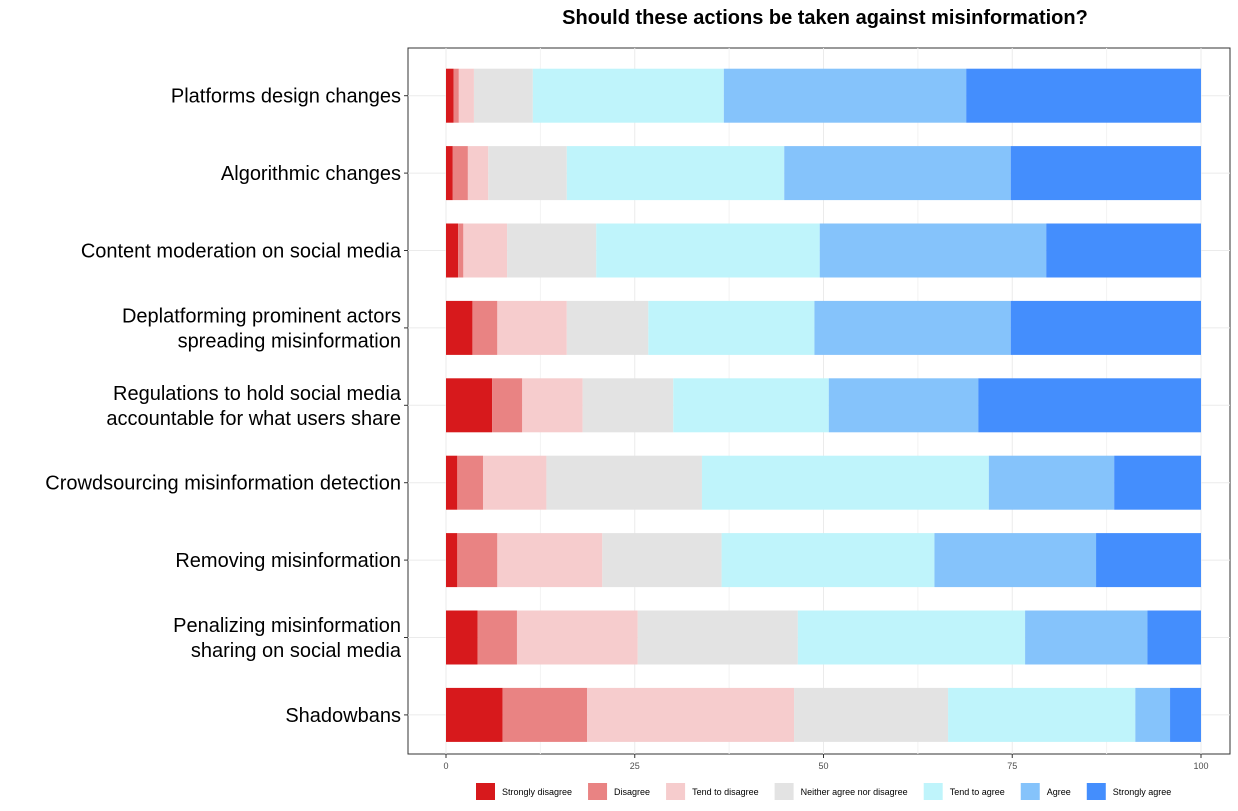 Image resolution: width=1238 pixels, height=811 pixels. I want to click on category-label-line: Content moderation on social media, so click(241, 252).